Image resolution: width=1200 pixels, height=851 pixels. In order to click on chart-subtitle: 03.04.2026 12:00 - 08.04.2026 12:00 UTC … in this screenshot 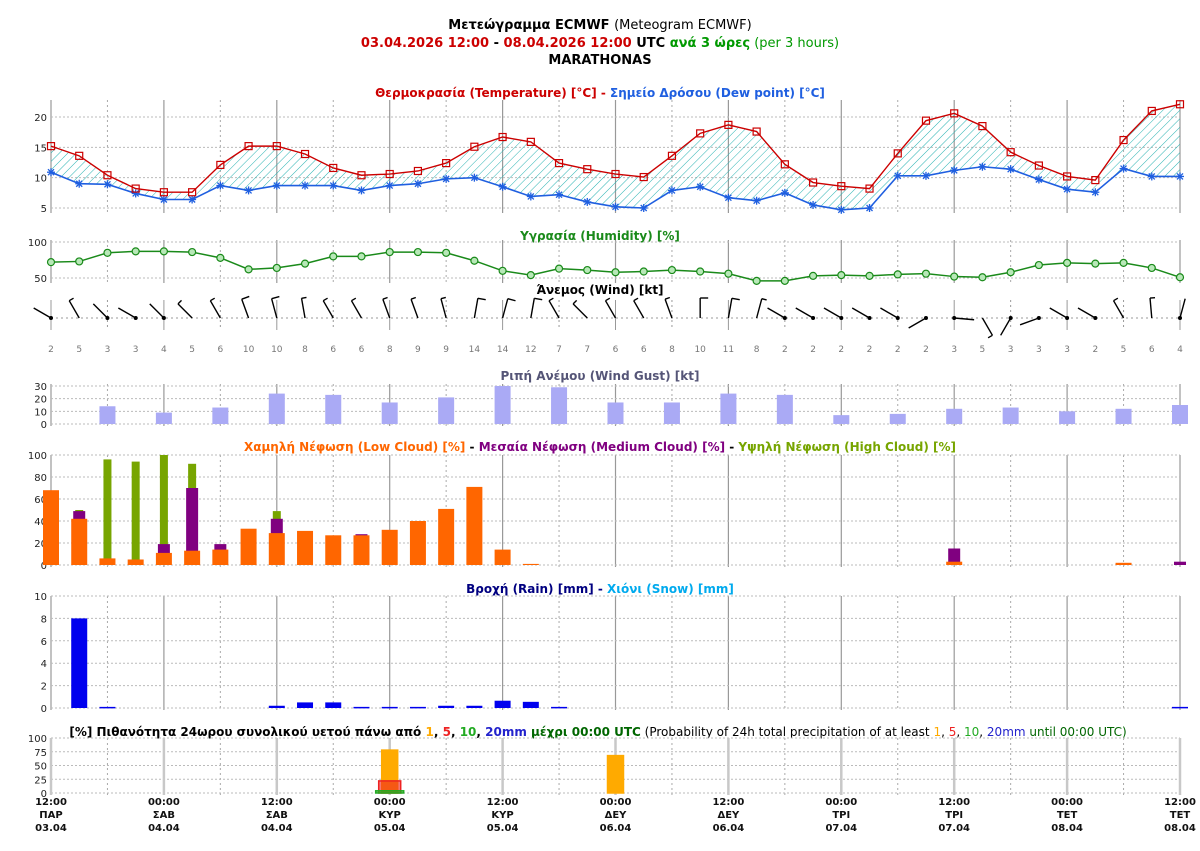, I will do `click(600, 43)`.